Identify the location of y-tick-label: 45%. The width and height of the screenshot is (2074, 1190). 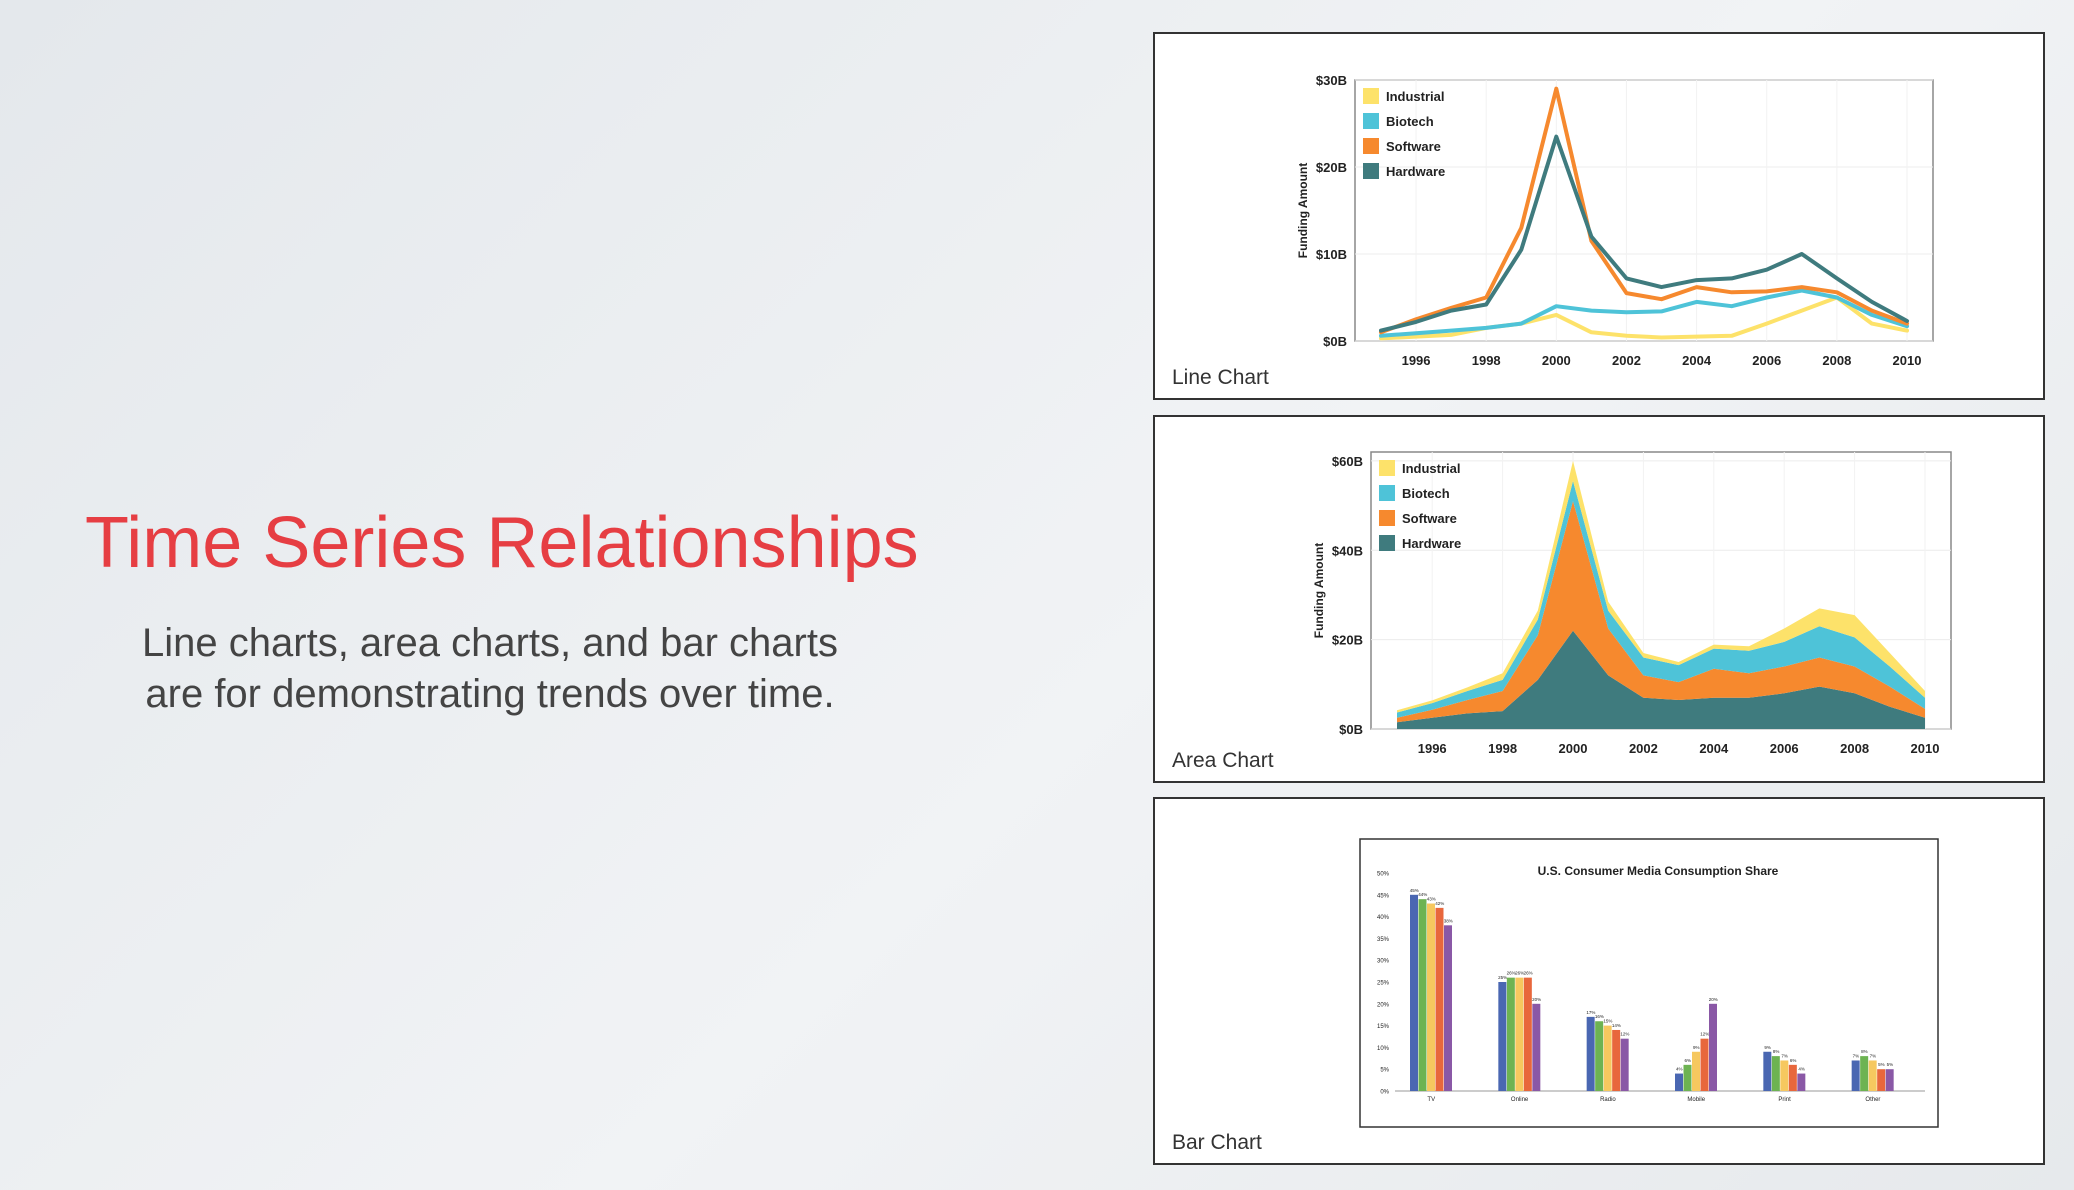
(1383, 896).